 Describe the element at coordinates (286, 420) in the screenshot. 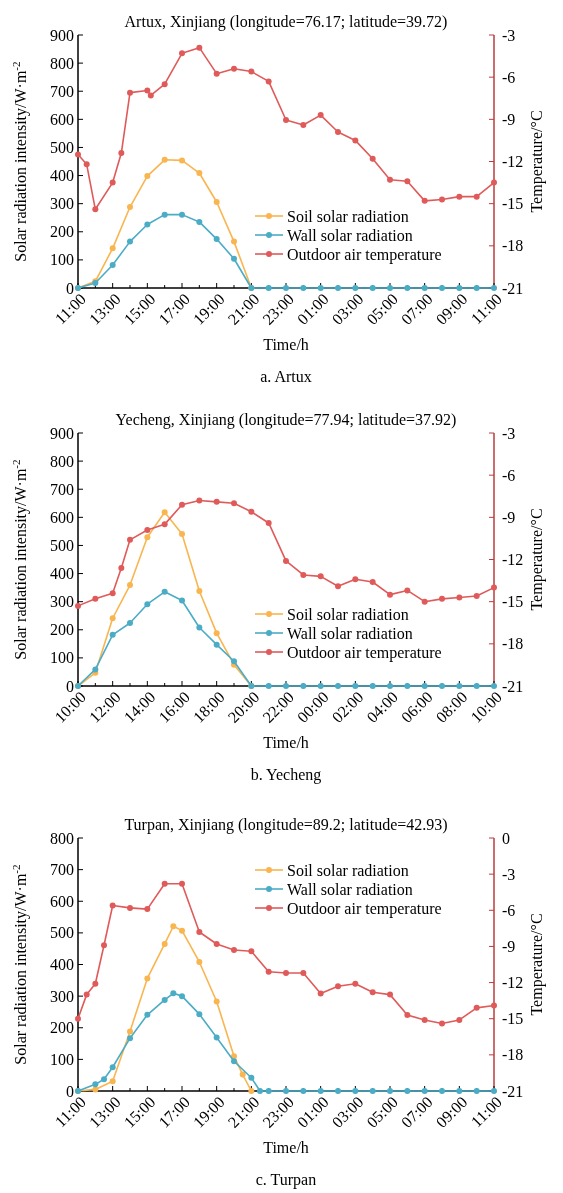

I see `chart-title: Yecheng, Xinjiang (longitude=77.94; latitude=37.92)` at that location.